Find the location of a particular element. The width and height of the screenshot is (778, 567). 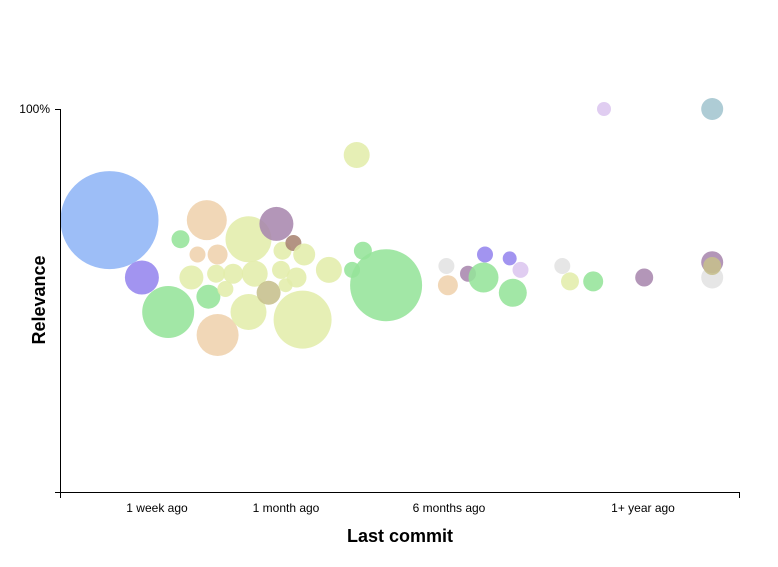

x-axis-title: Last commit is located at coordinates (400, 536).